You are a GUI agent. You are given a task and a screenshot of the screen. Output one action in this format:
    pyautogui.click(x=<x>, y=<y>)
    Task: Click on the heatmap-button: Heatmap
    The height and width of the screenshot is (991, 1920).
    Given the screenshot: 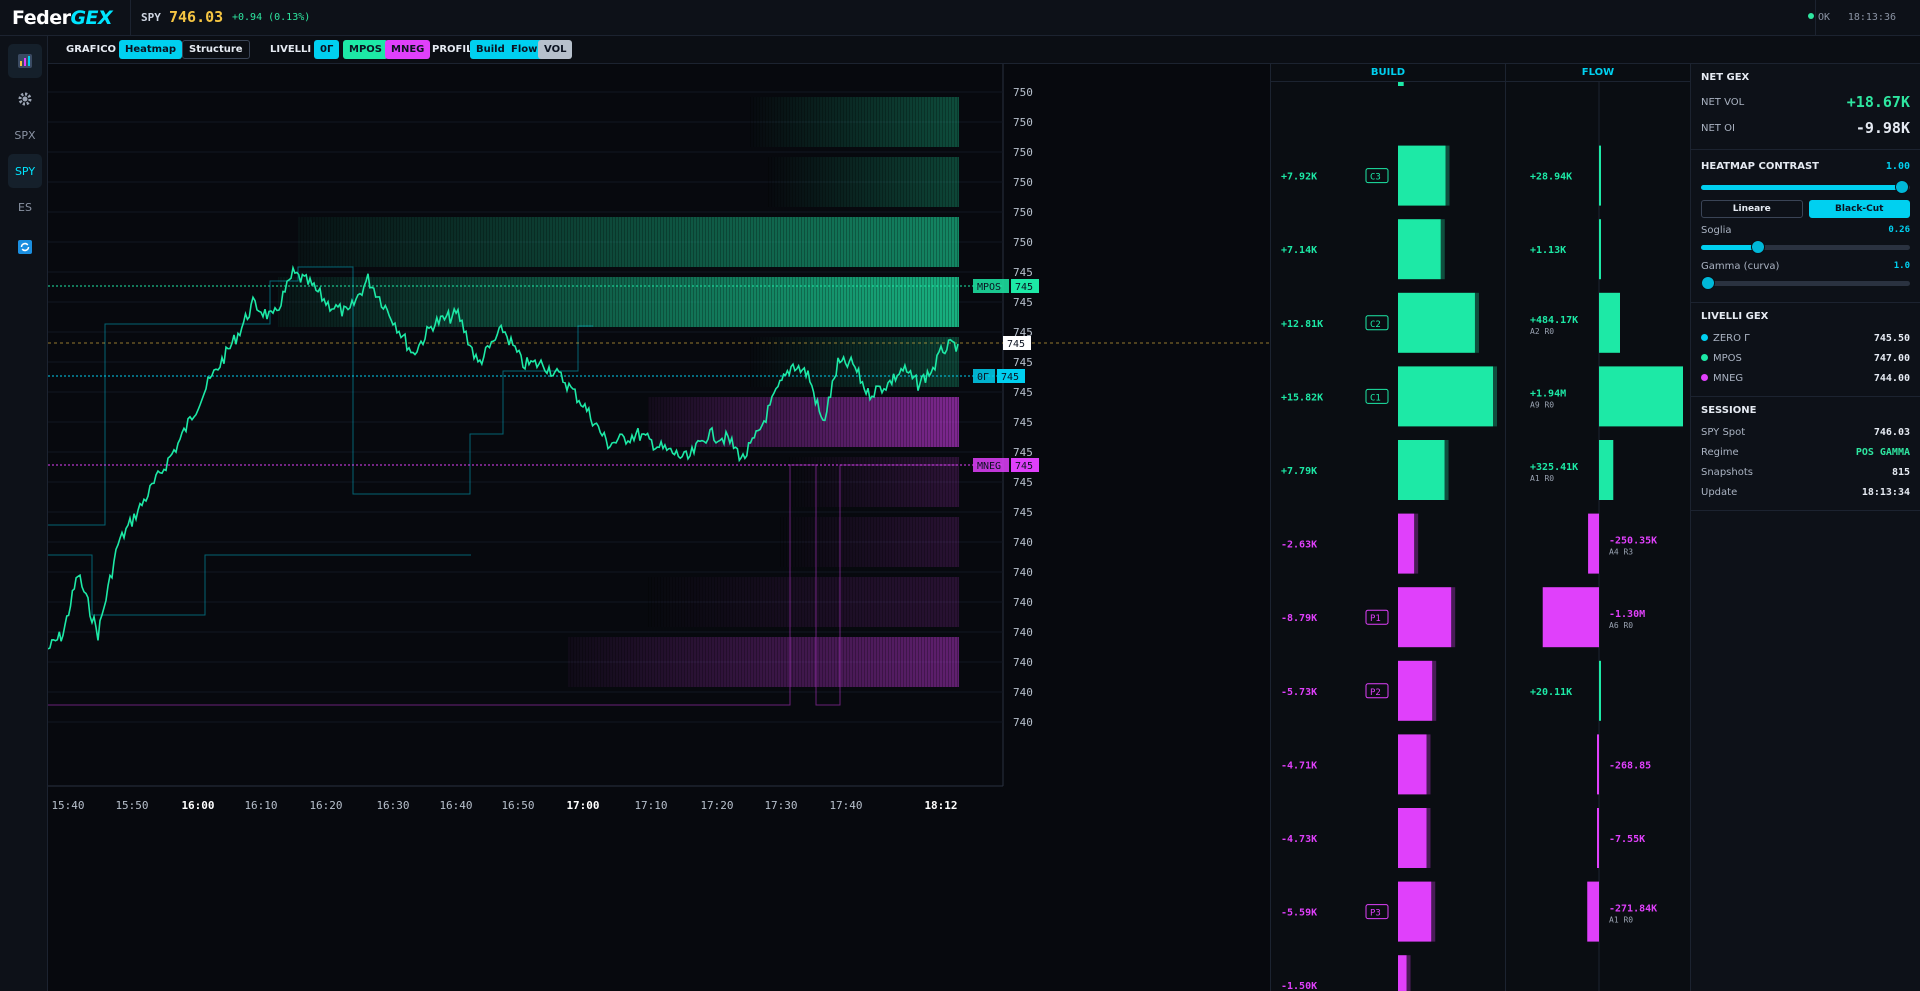 What is the action you would take?
    pyautogui.click(x=151, y=49)
    